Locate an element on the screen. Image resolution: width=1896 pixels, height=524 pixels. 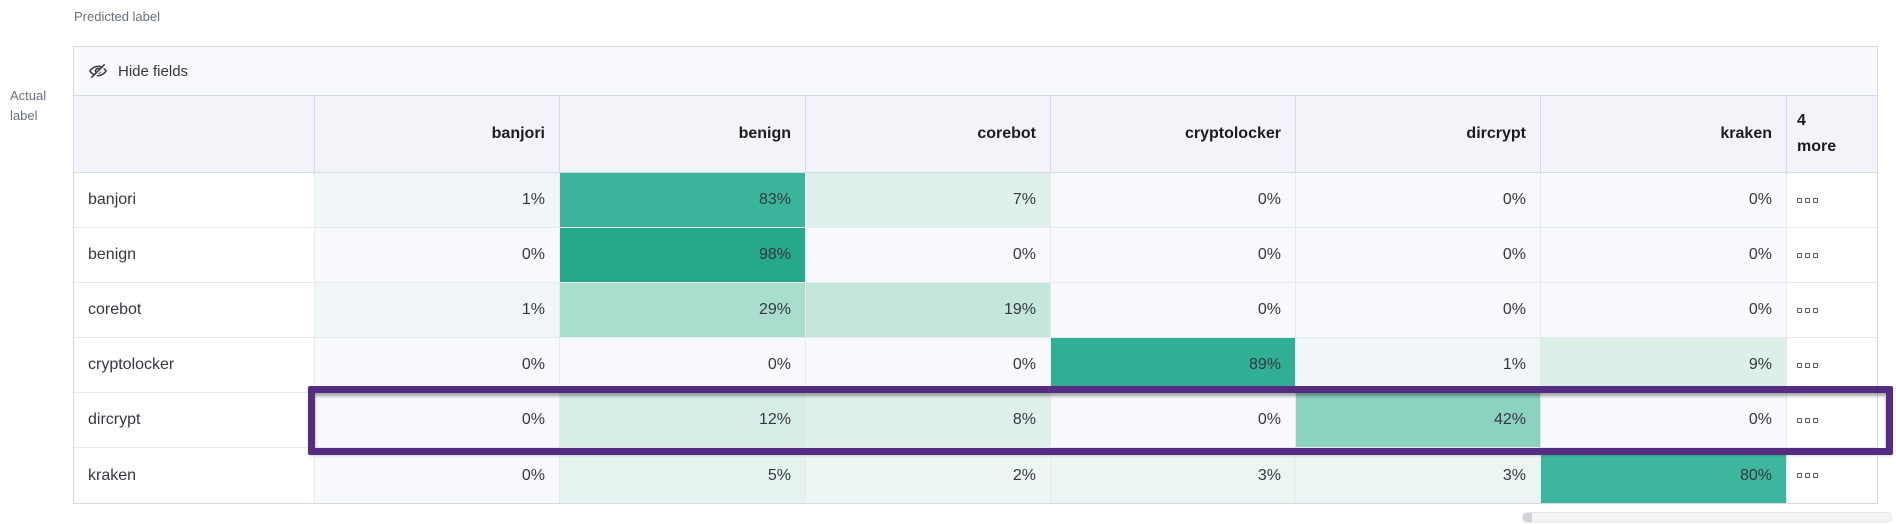
matrix-row-corebot: corebot 1% 29% 19% 0% 0% 0% is located at coordinates (975, 310).